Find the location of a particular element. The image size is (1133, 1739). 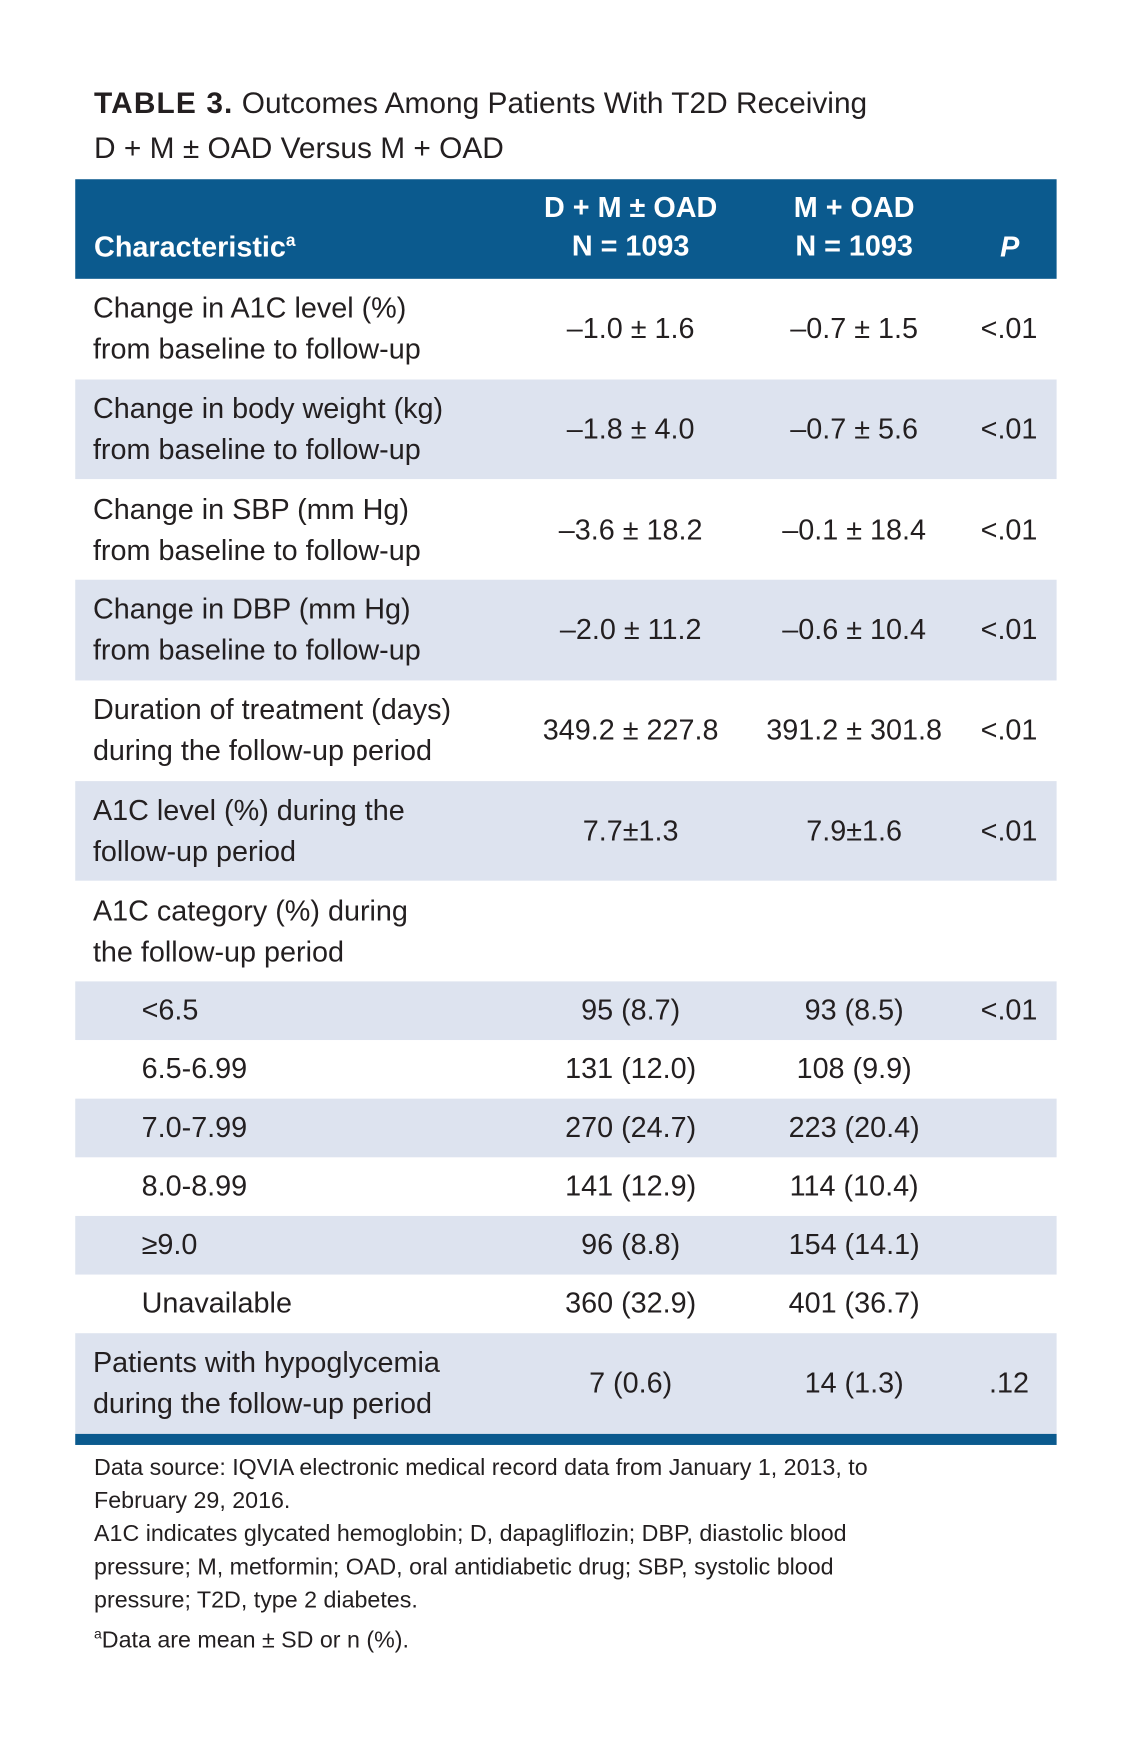

label-line: ≥9.0 is located at coordinates (169, 1244).